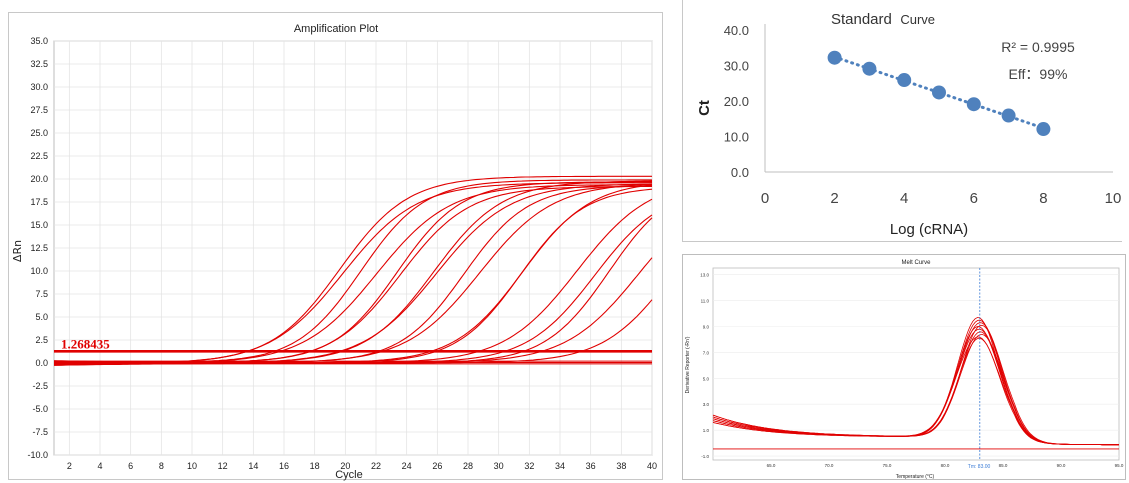 This screenshot has height=483, width=1129. I want to click on std-y-tick-label: 10.0, so click(736, 137).